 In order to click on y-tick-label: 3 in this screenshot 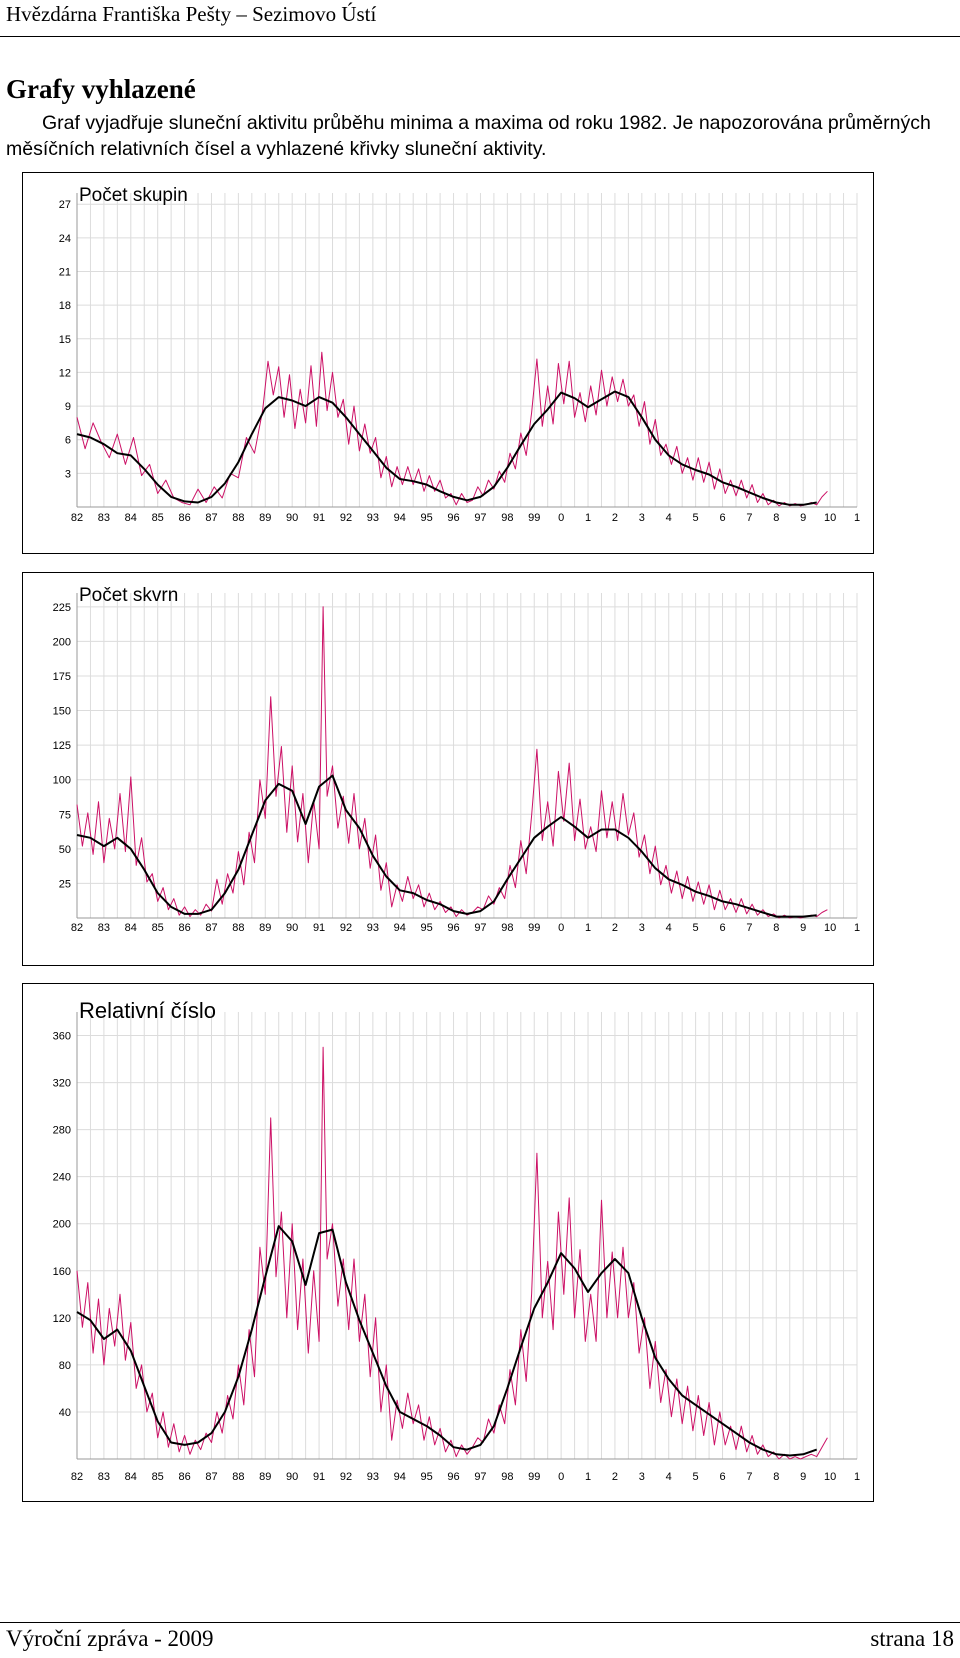, I will do `click(68, 474)`.